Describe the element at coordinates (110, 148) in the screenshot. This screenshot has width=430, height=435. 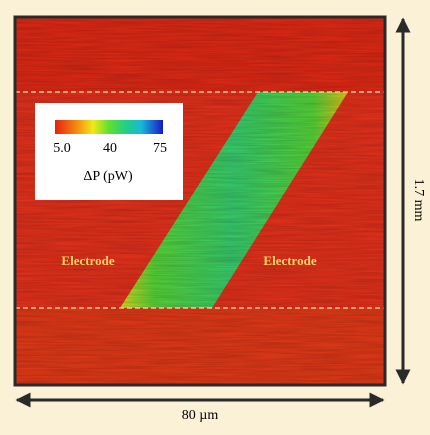
I see `colorbar-tick: 40` at that location.